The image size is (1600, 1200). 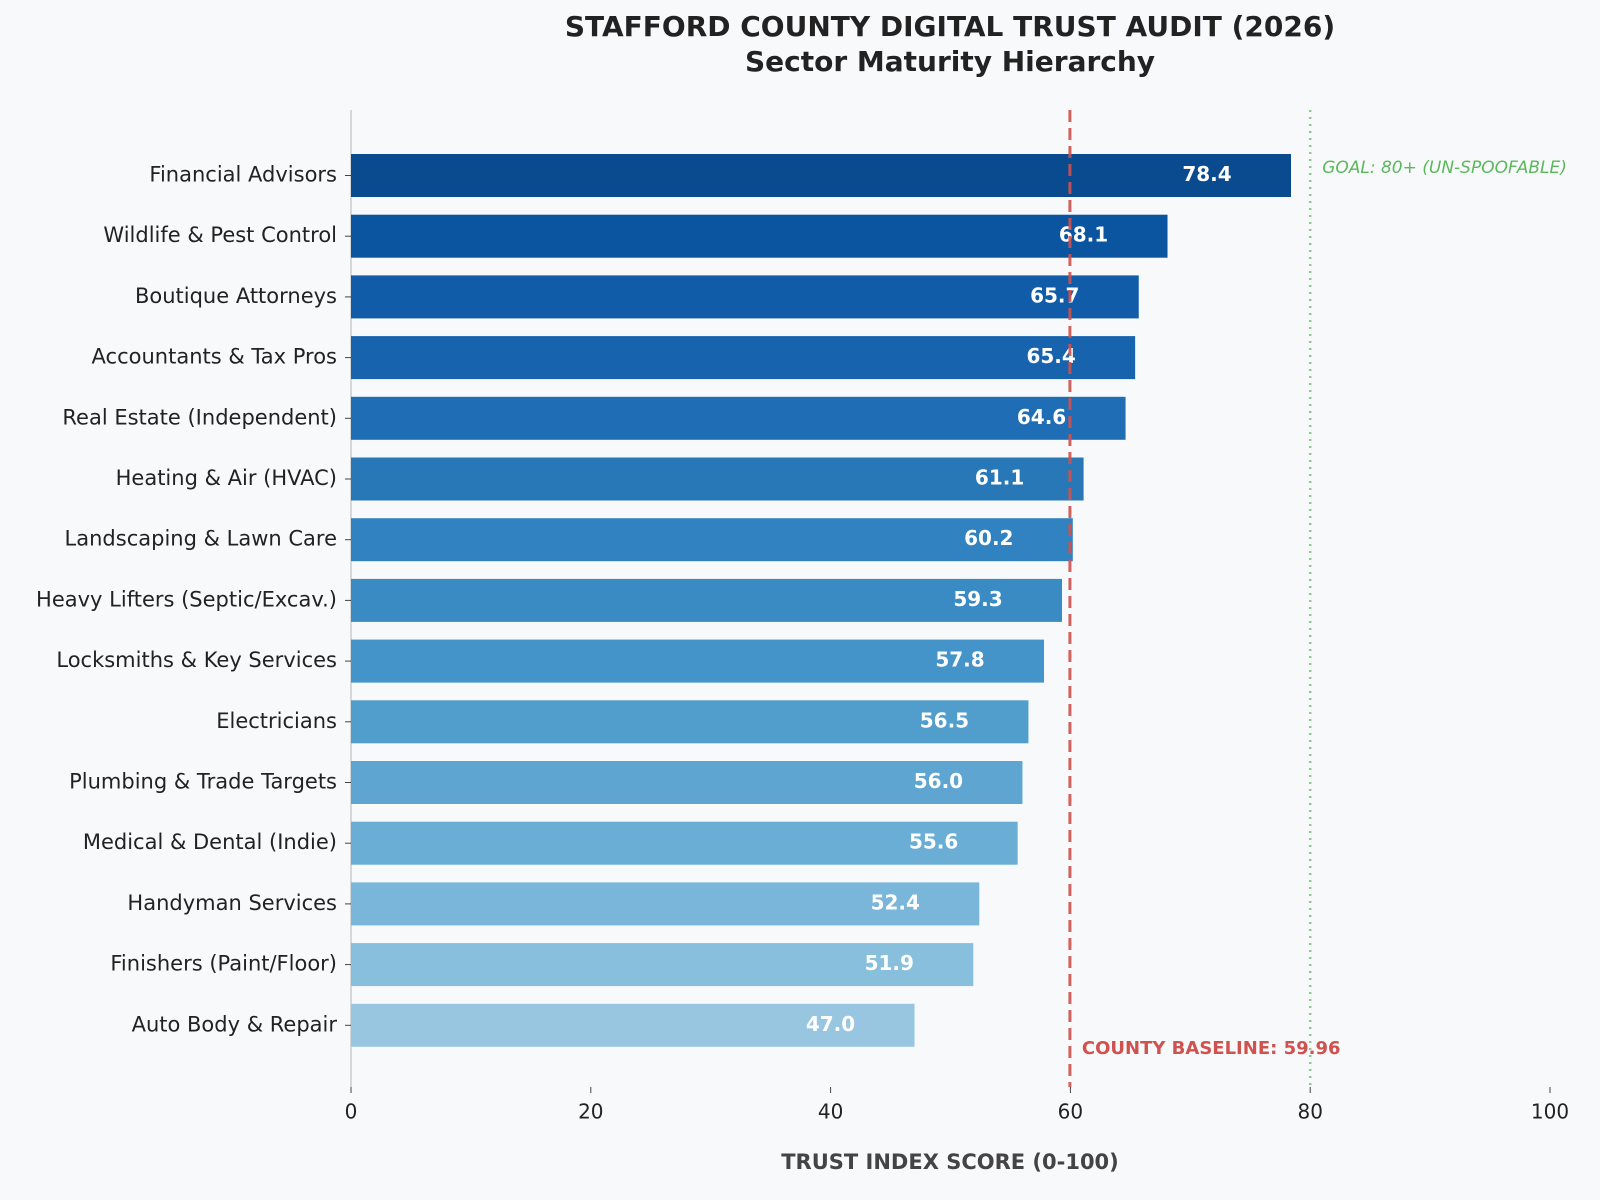 I want to click on y-tick-label: Auto Body & Repair, so click(x=235, y=1024).